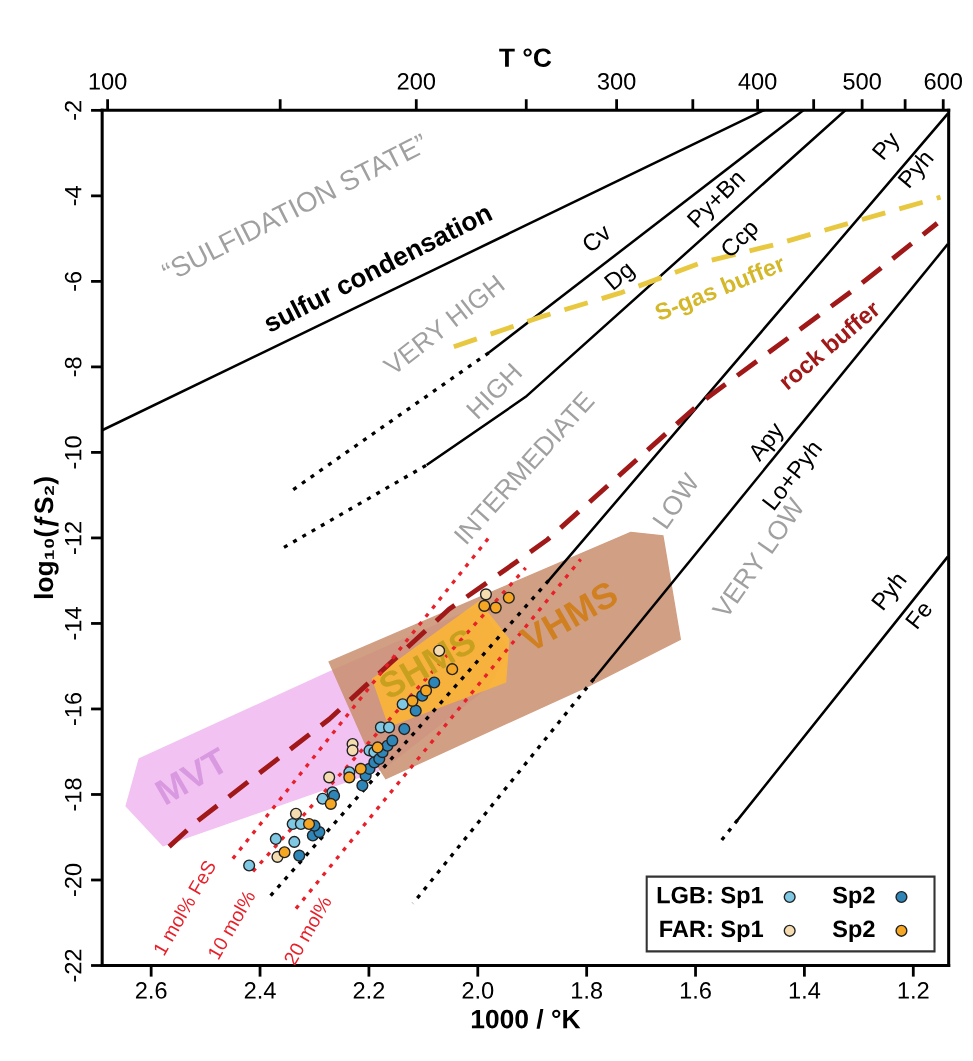  What do you see at coordinates (46, 538) in the screenshot?
I see `y-axis-title: log₁₀(ƒS₂)` at bounding box center [46, 538].